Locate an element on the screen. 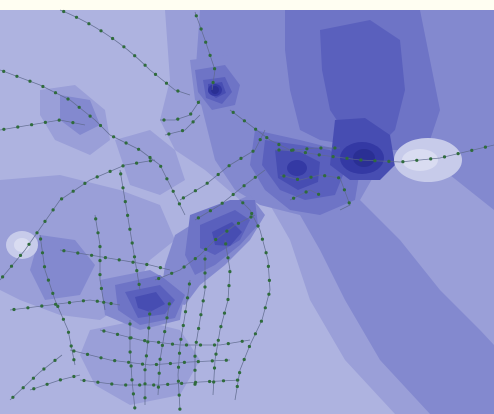  top-paper-strip is located at coordinates (247, 5).